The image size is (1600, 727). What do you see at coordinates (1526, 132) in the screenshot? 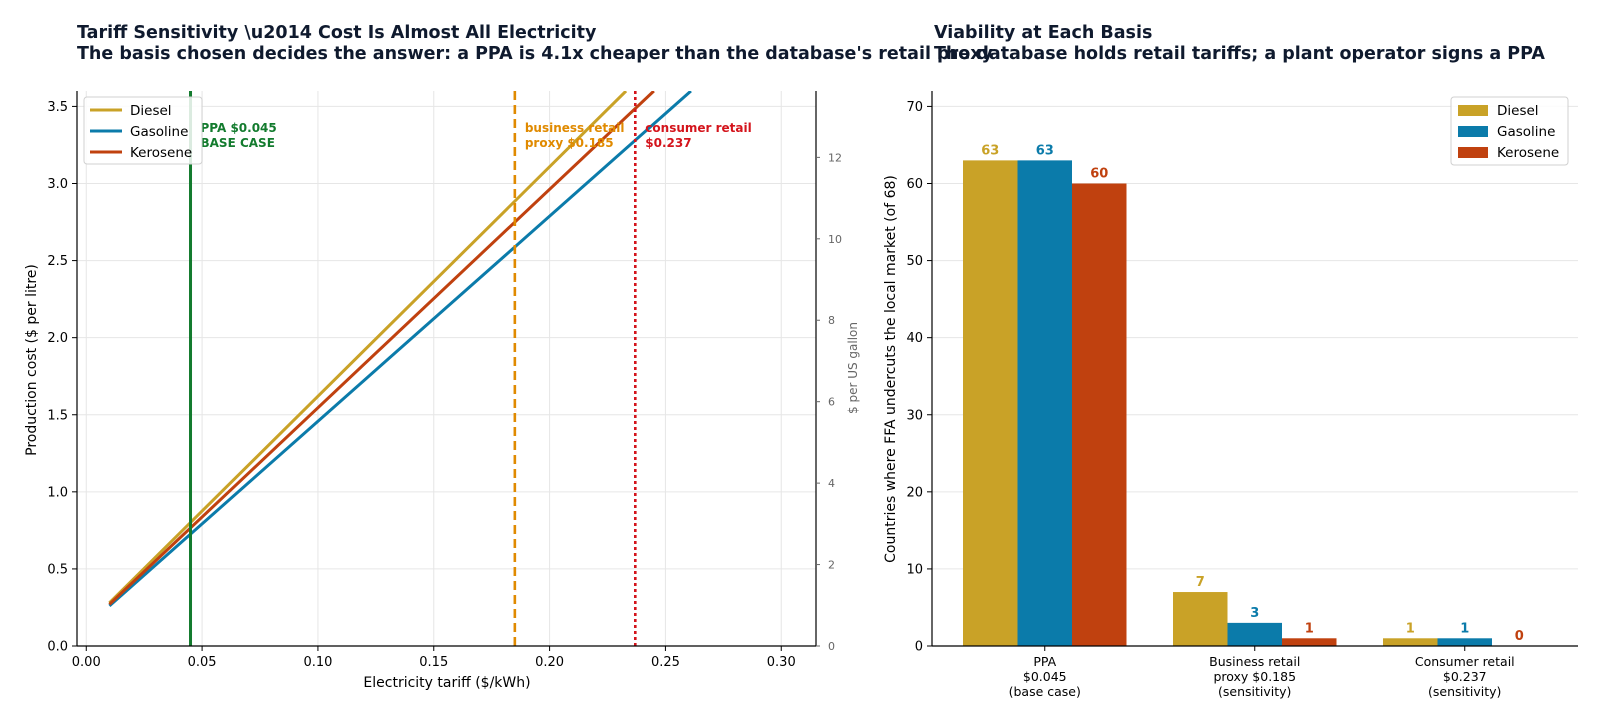
I see `right-legend-label: Gasoline` at bounding box center [1526, 132].